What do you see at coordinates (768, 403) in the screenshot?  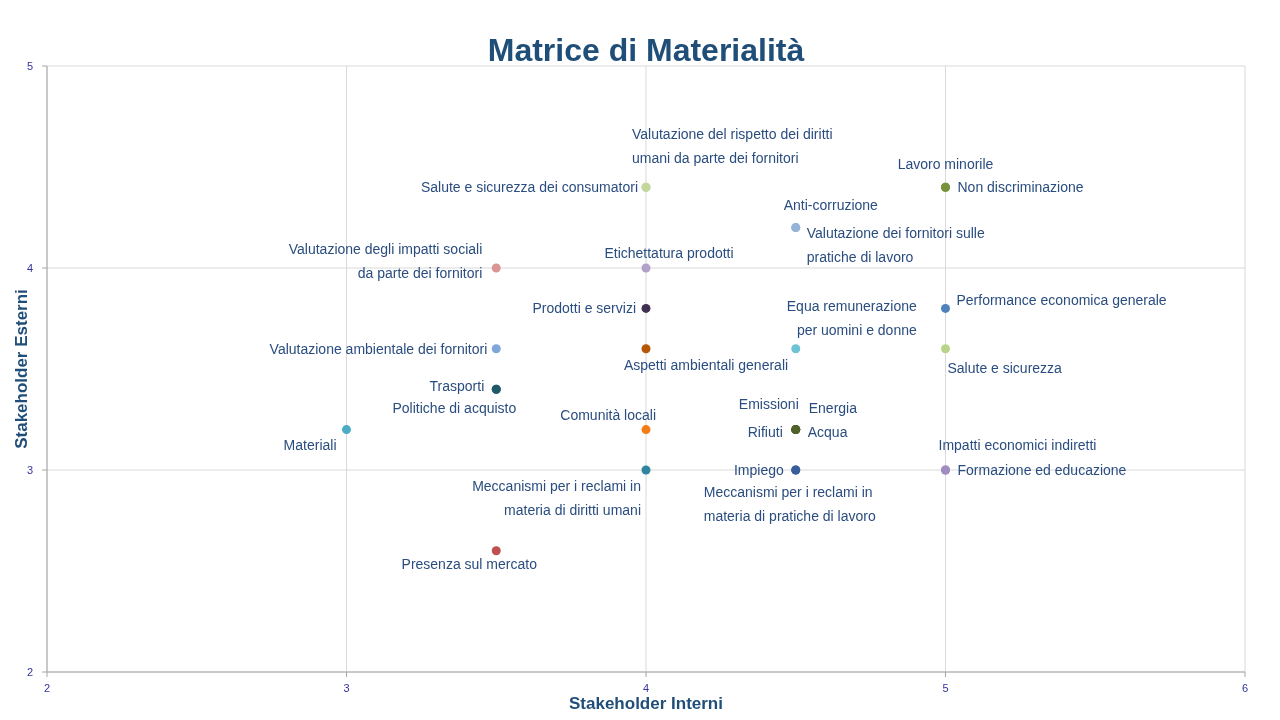 I see `series-label: Emissioni` at bounding box center [768, 403].